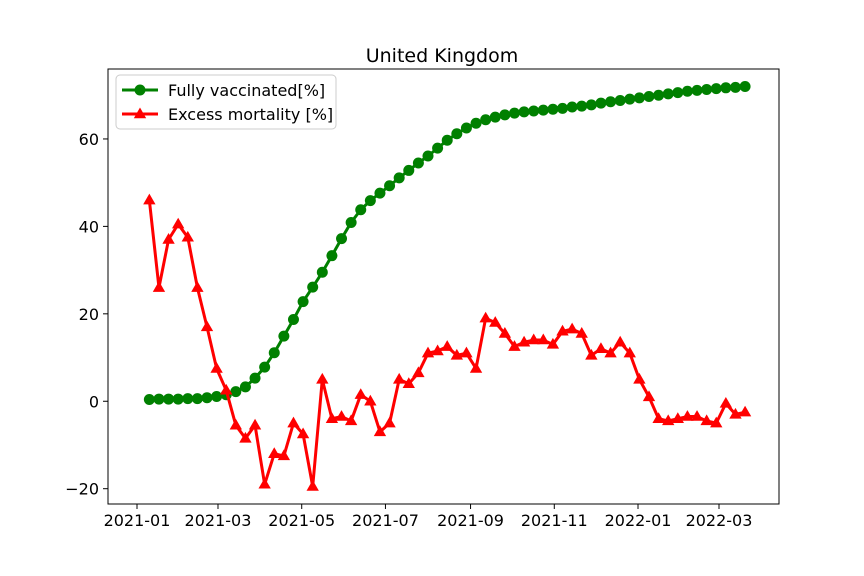 This screenshot has height=576, width=864. I want to click on y-tick-label: −20, so click(82, 489).